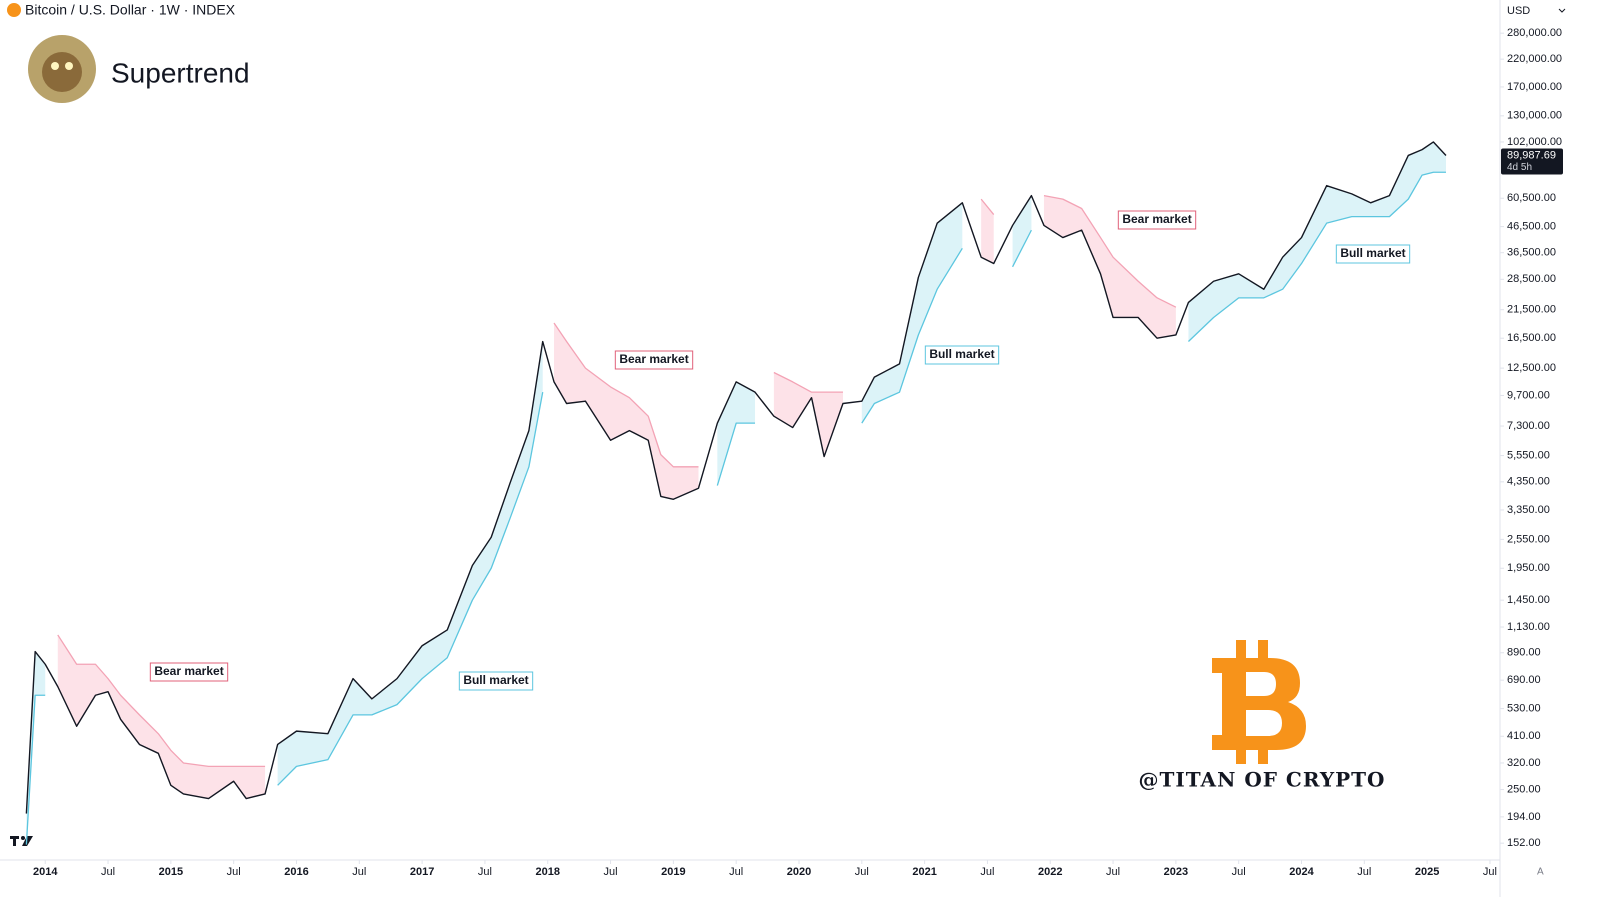 The height and width of the screenshot is (897, 1600). I want to click on indicator-title: Supertrend, so click(180, 72).